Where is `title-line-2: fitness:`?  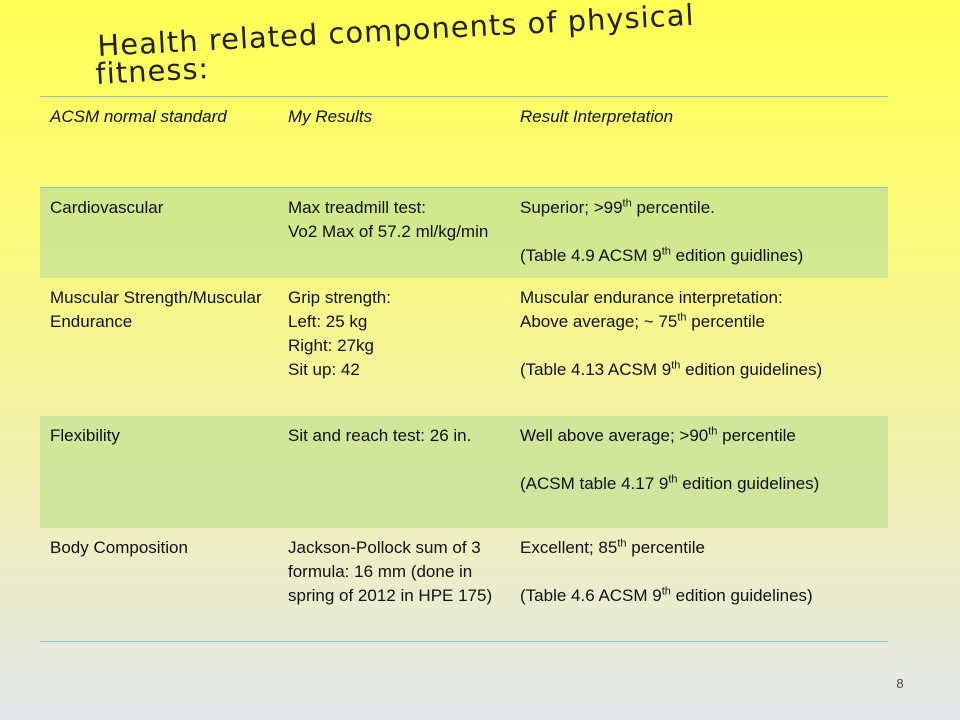
title-line-2: fitness: is located at coordinates (152, 71).